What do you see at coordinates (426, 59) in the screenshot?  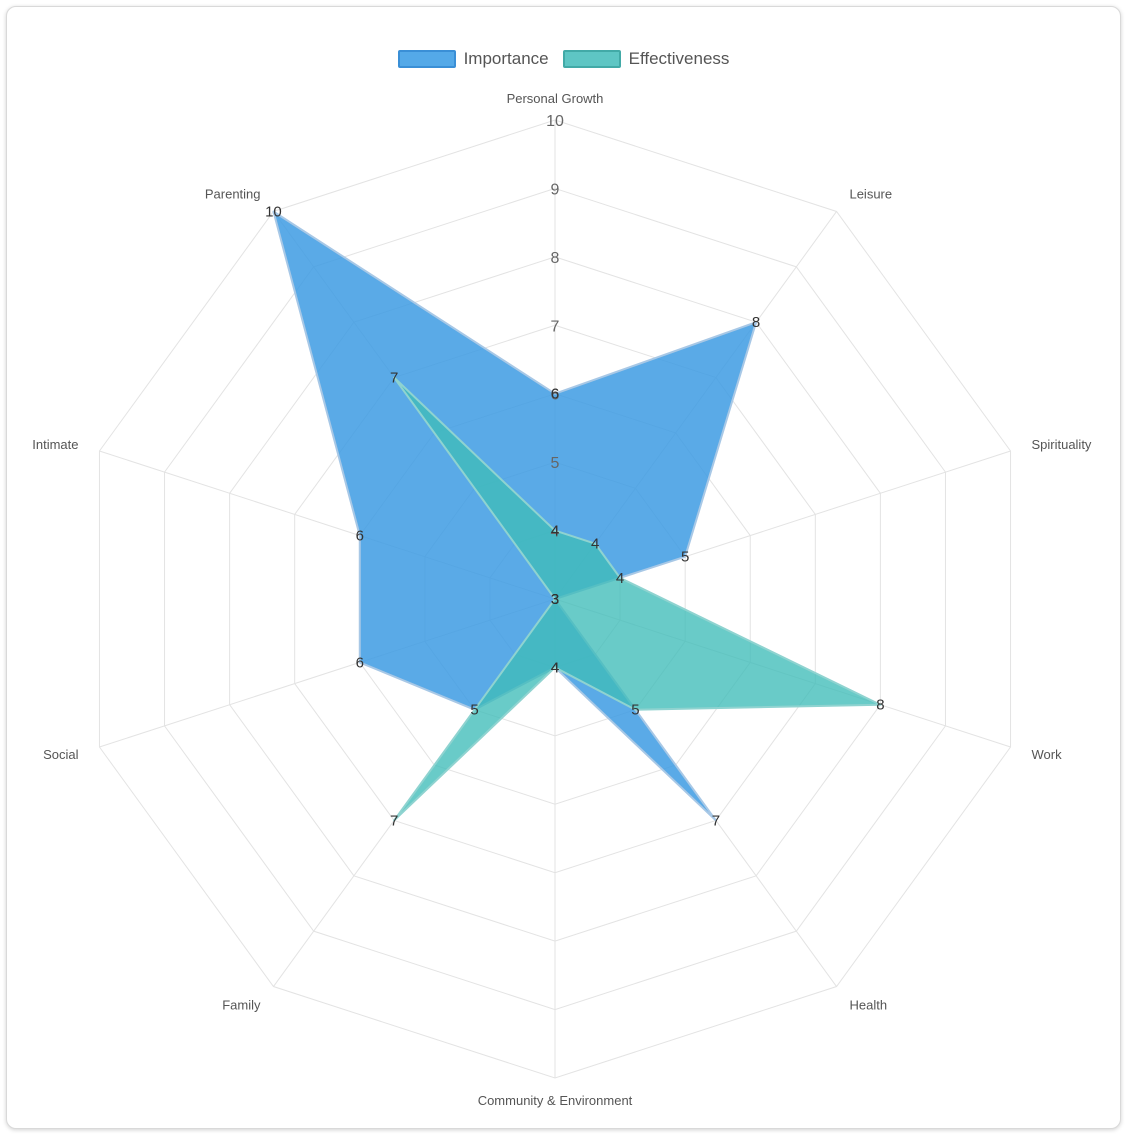 I see `legend-swatch-importance` at bounding box center [426, 59].